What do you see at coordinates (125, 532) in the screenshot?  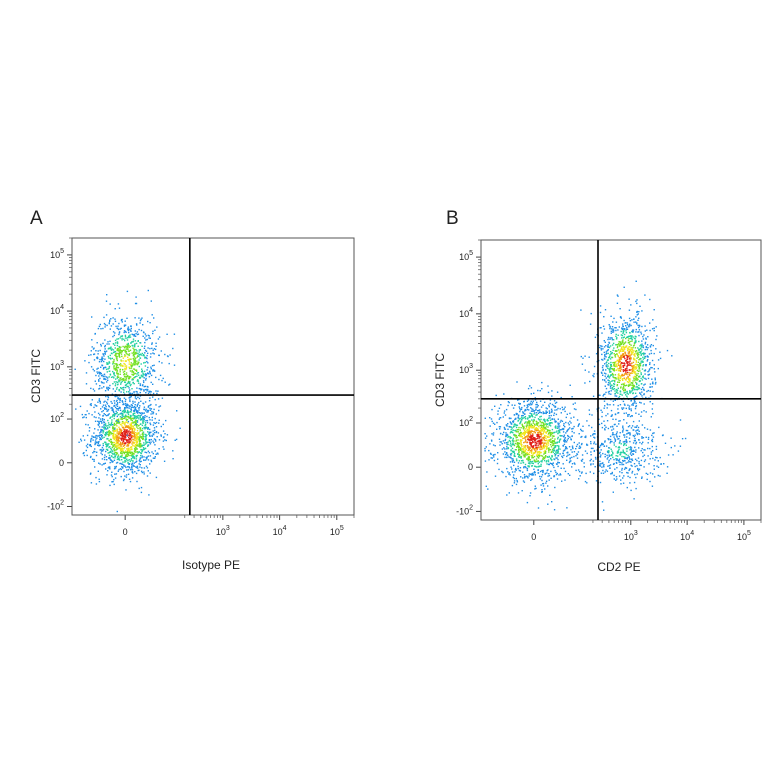 I see `x-tick-label: 0` at bounding box center [125, 532].